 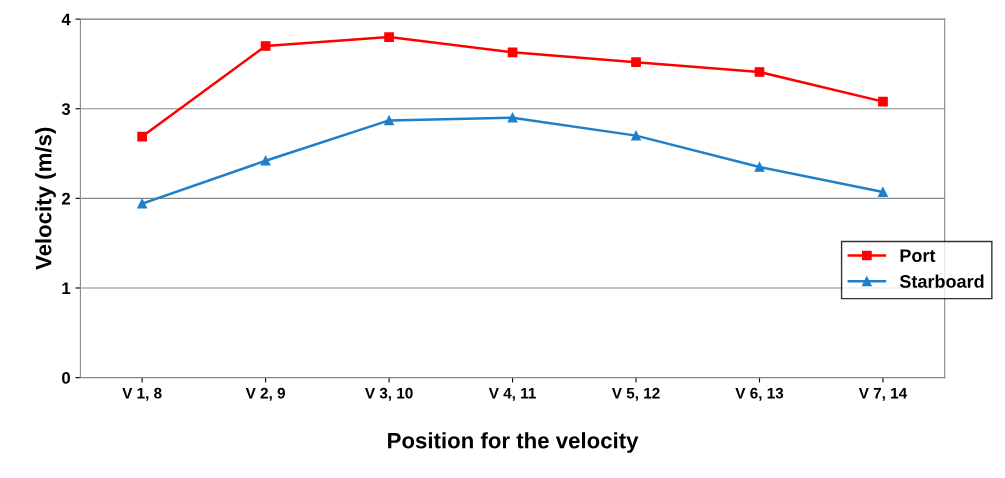 What do you see at coordinates (918, 255) in the screenshot?
I see `legend-label: Port` at bounding box center [918, 255].